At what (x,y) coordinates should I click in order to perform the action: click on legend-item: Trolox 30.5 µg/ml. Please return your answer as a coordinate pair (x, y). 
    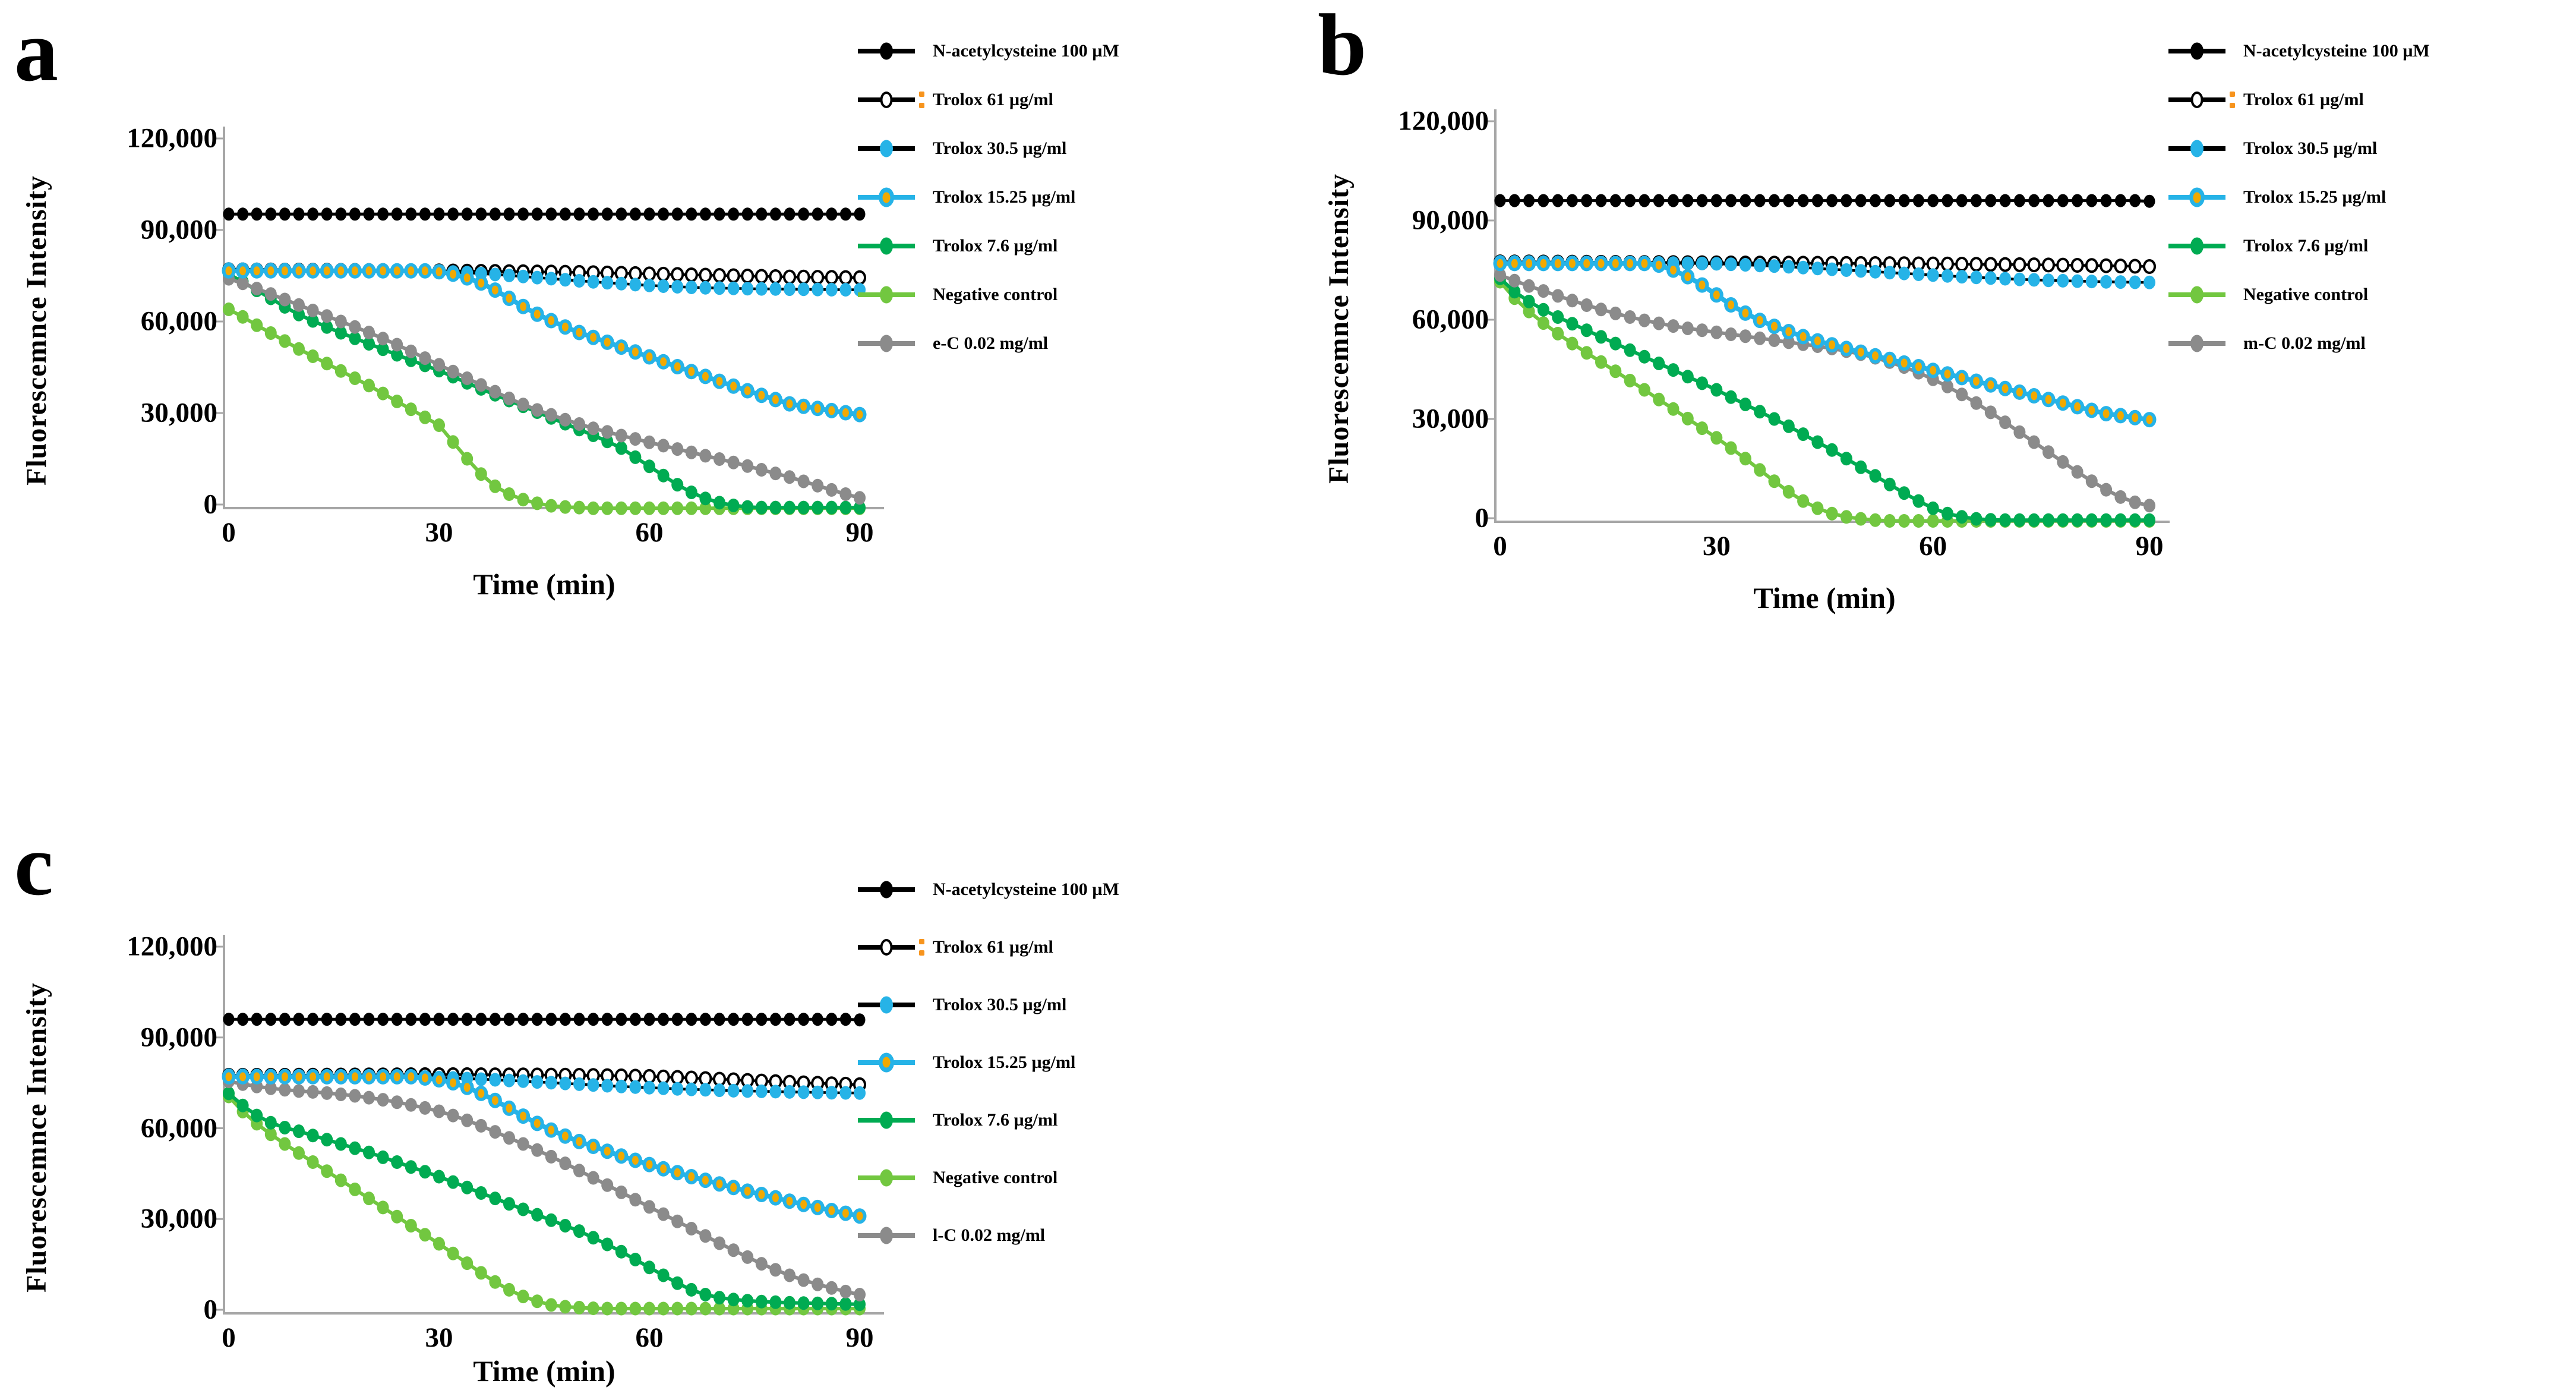
    Looking at the image, I should click on (988, 148).